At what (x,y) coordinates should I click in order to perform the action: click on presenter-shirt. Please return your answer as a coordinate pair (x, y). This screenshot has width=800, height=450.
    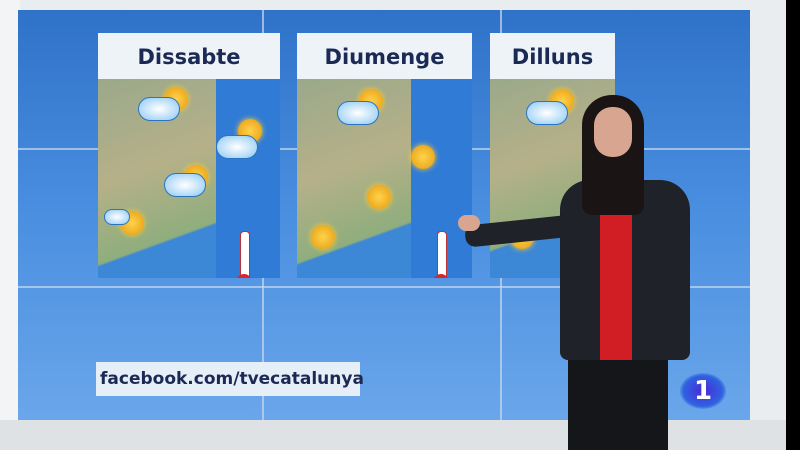
    Looking at the image, I should click on (616, 277).